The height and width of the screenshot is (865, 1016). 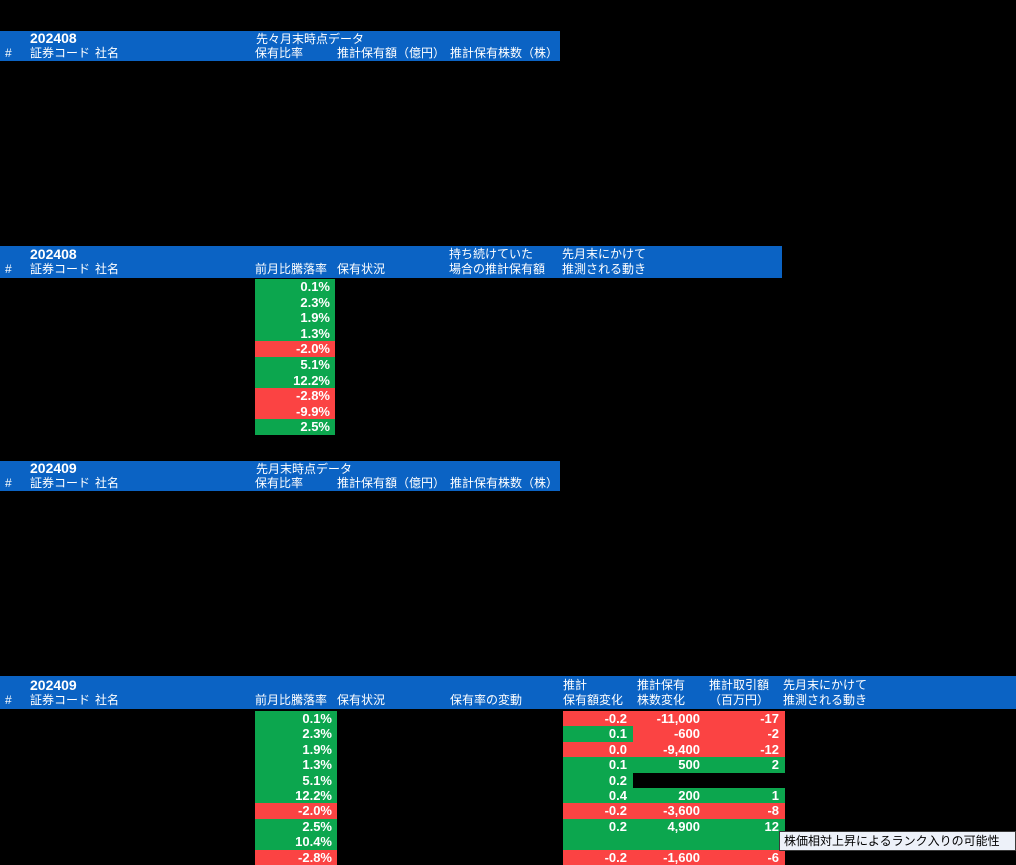 I want to click on shares-change-cell, so click(x=670, y=842).